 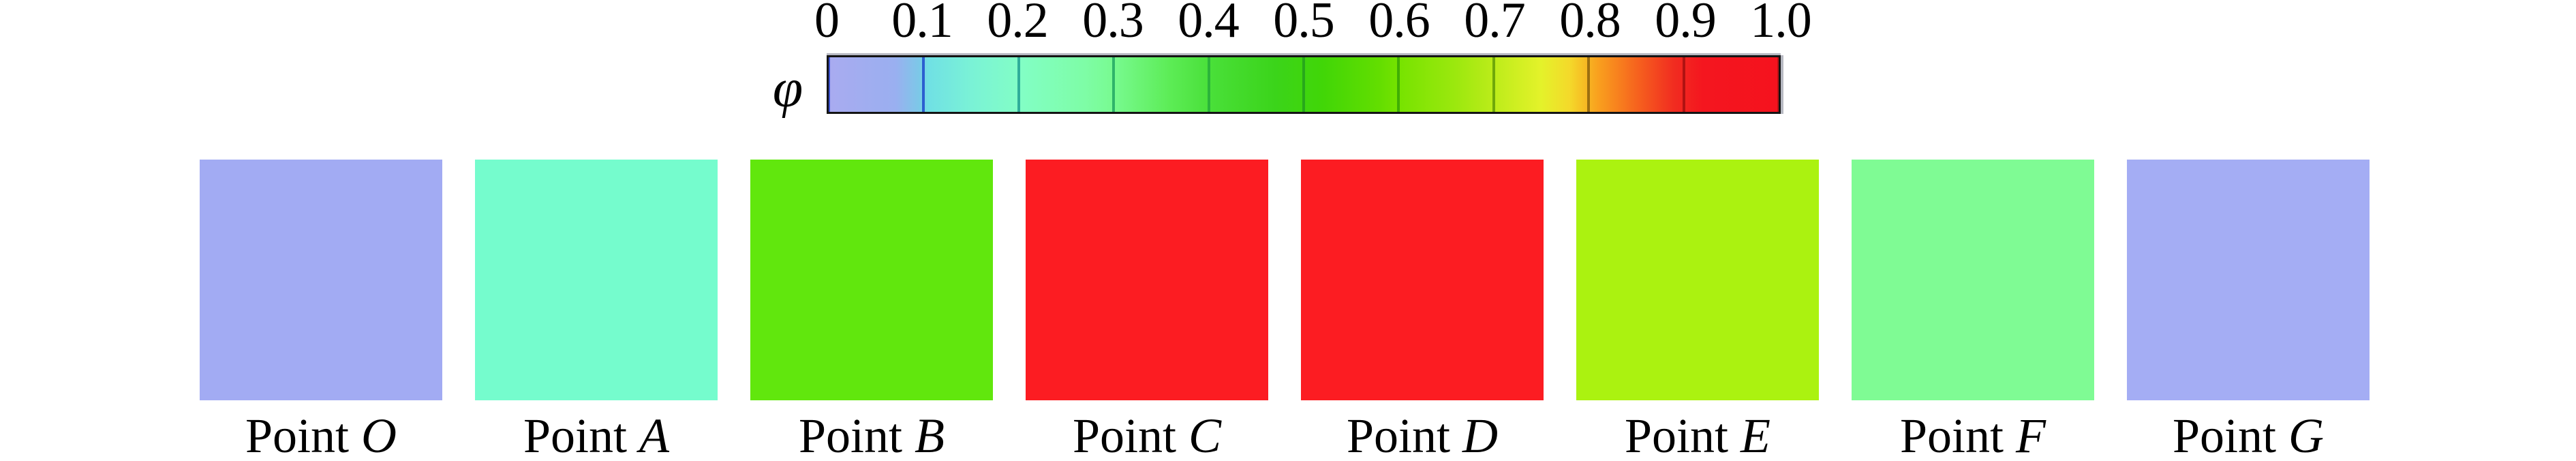 I want to click on colorbar, so click(x=1304, y=84).